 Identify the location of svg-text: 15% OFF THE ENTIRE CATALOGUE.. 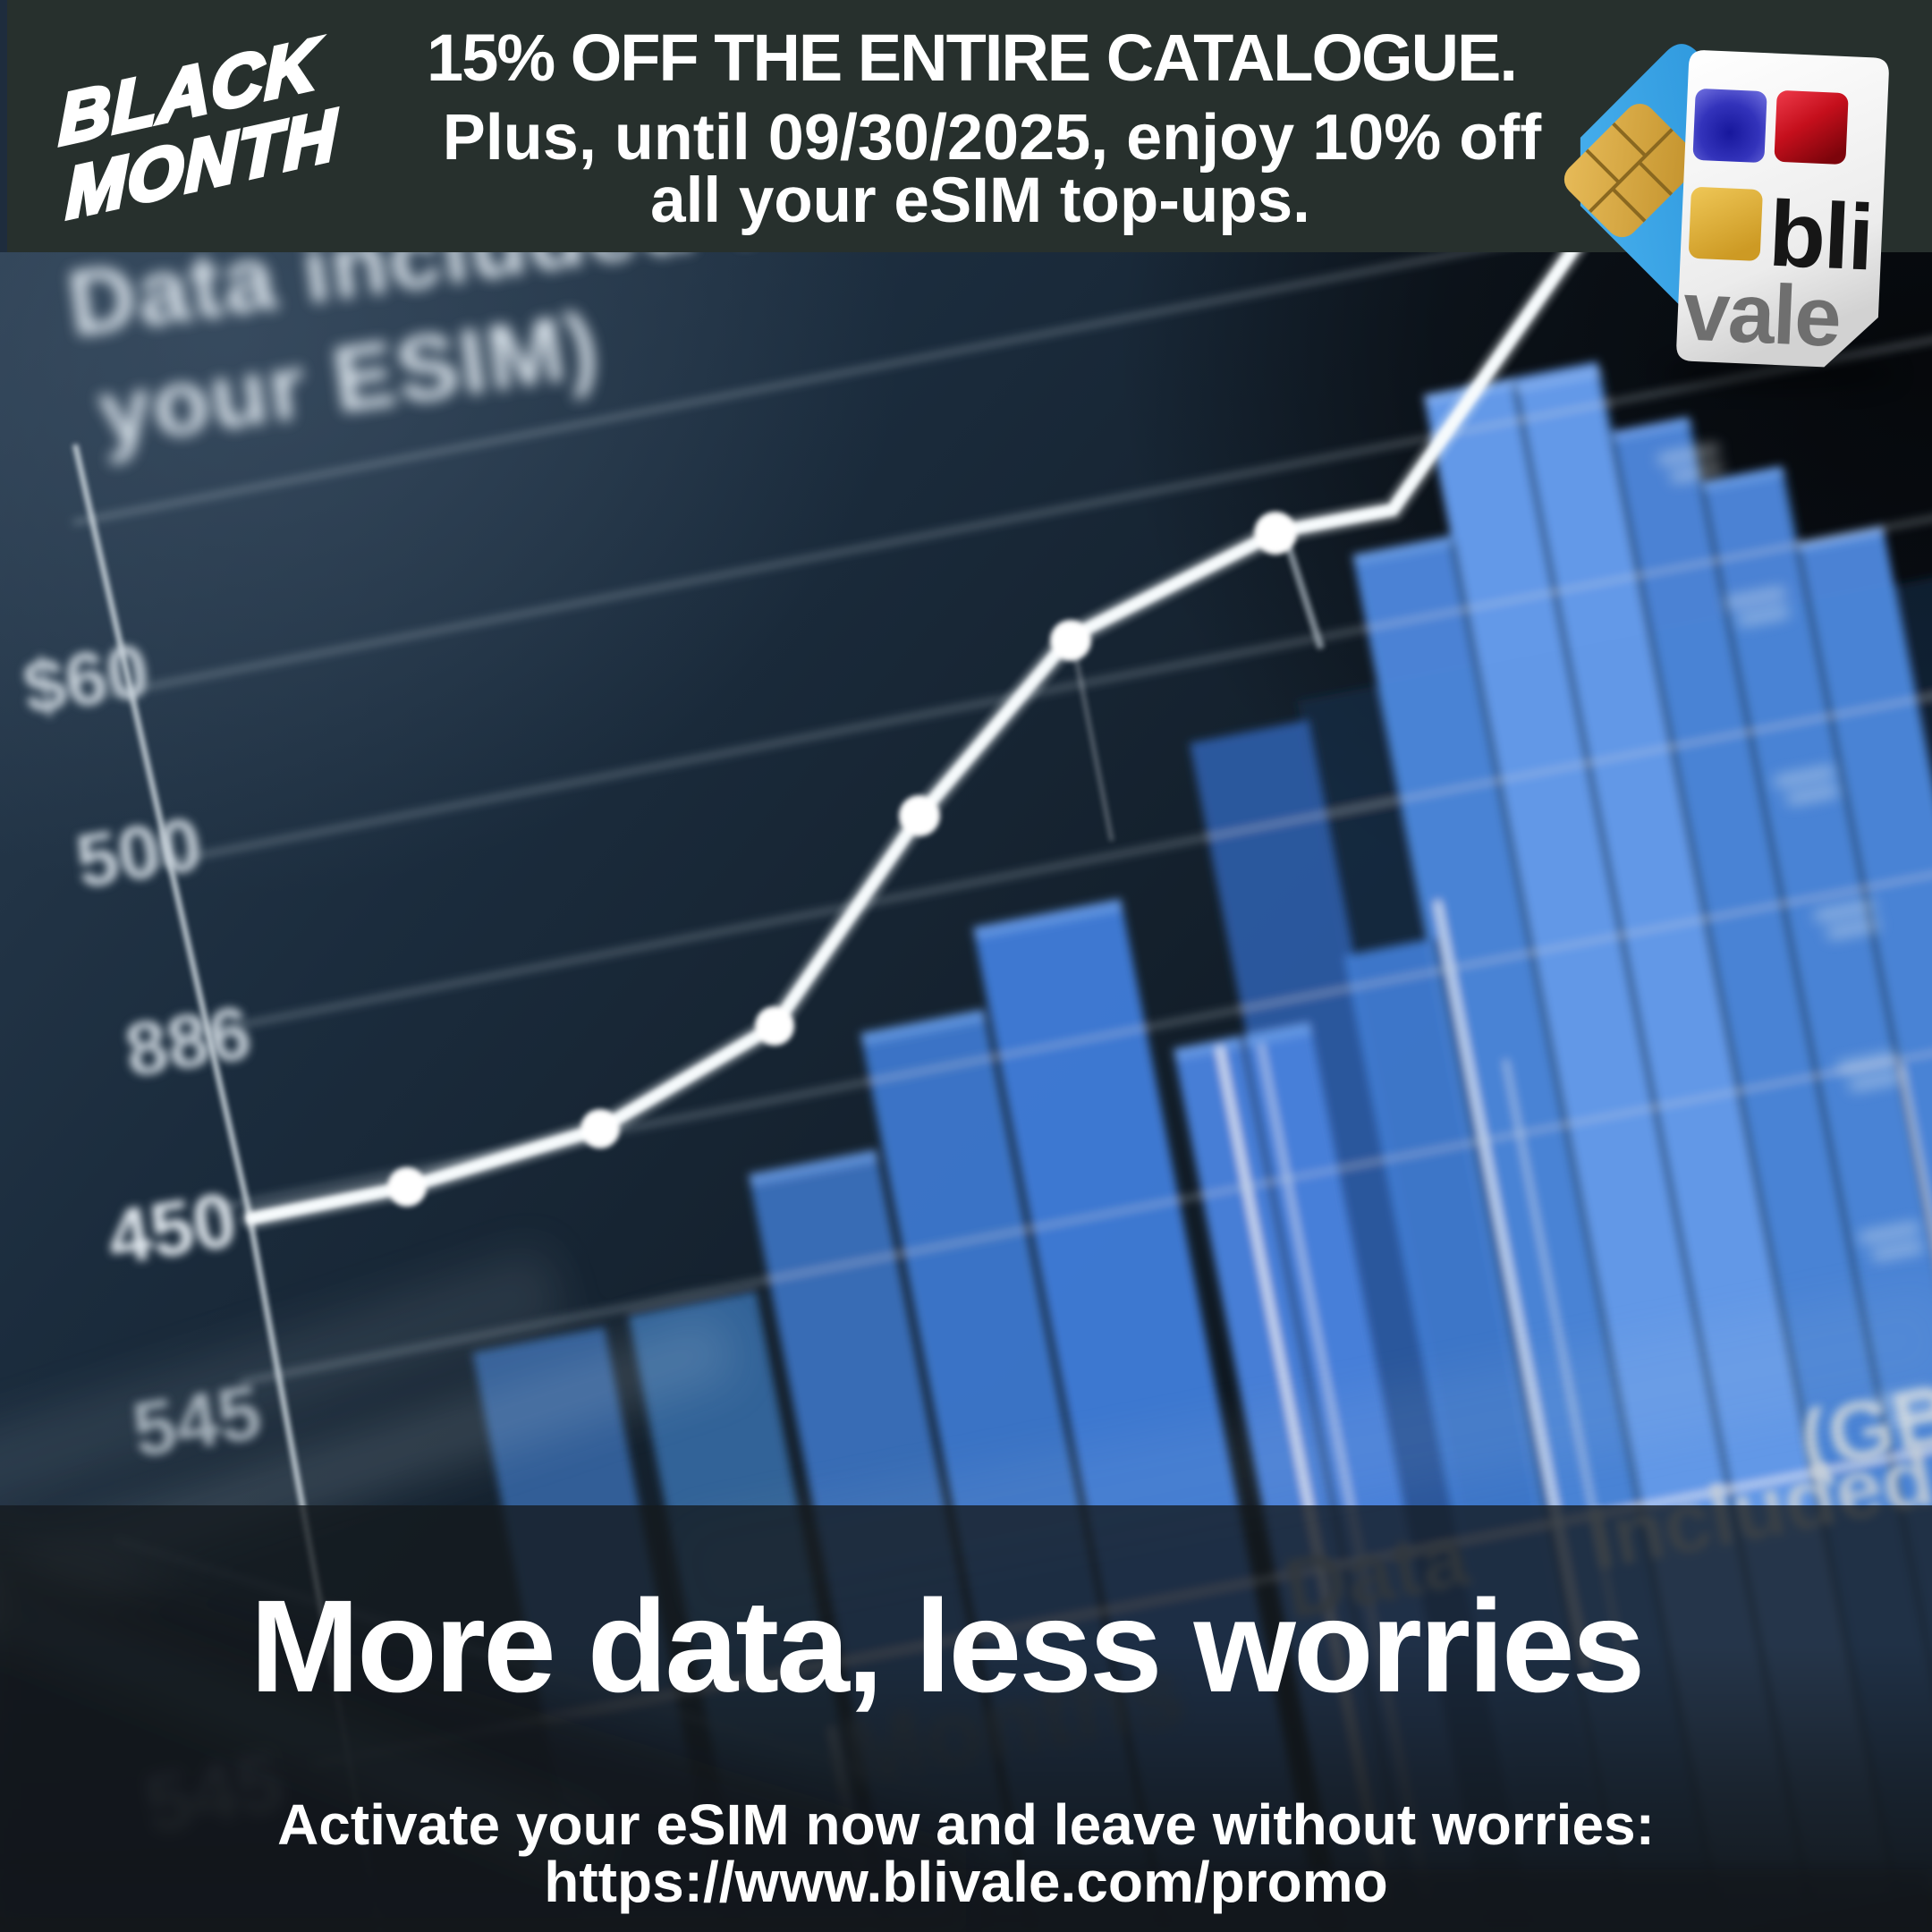
(971, 58).